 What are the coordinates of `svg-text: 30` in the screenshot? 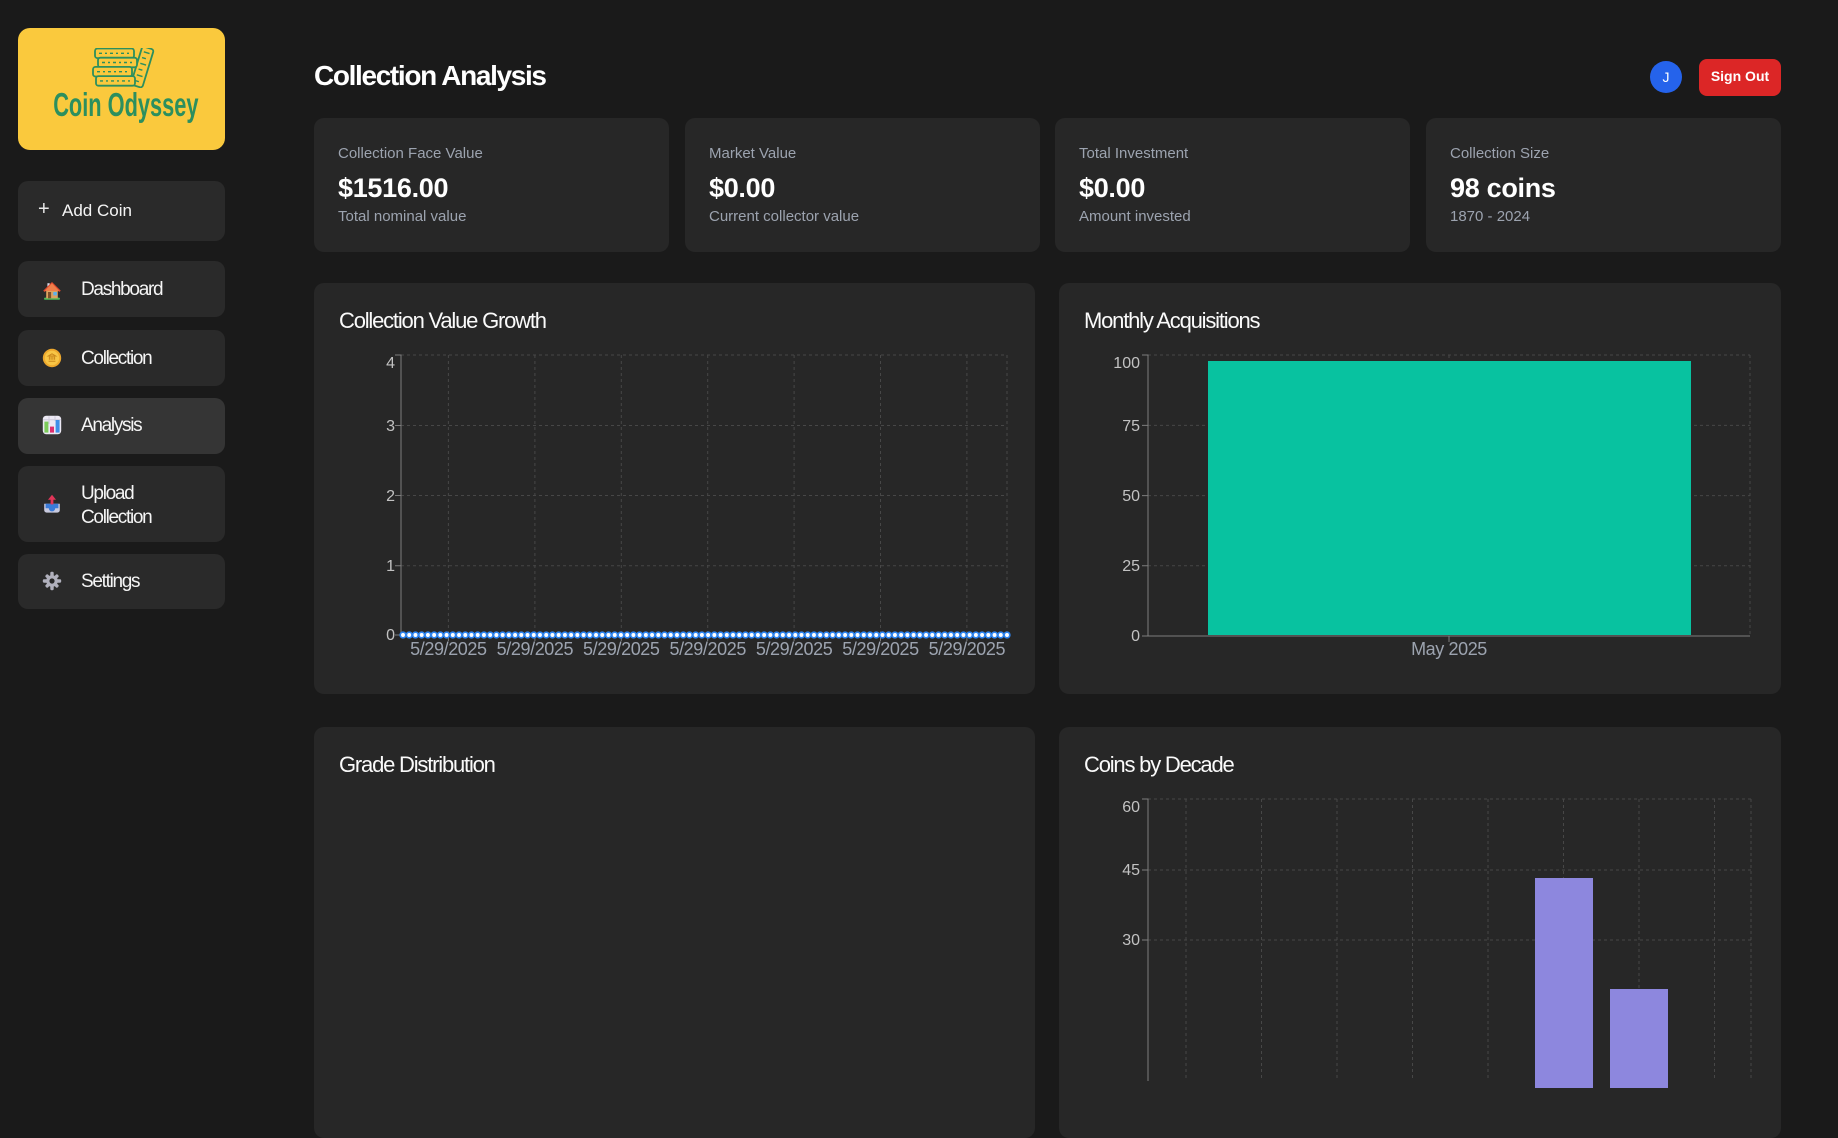 It's located at (1131, 940).